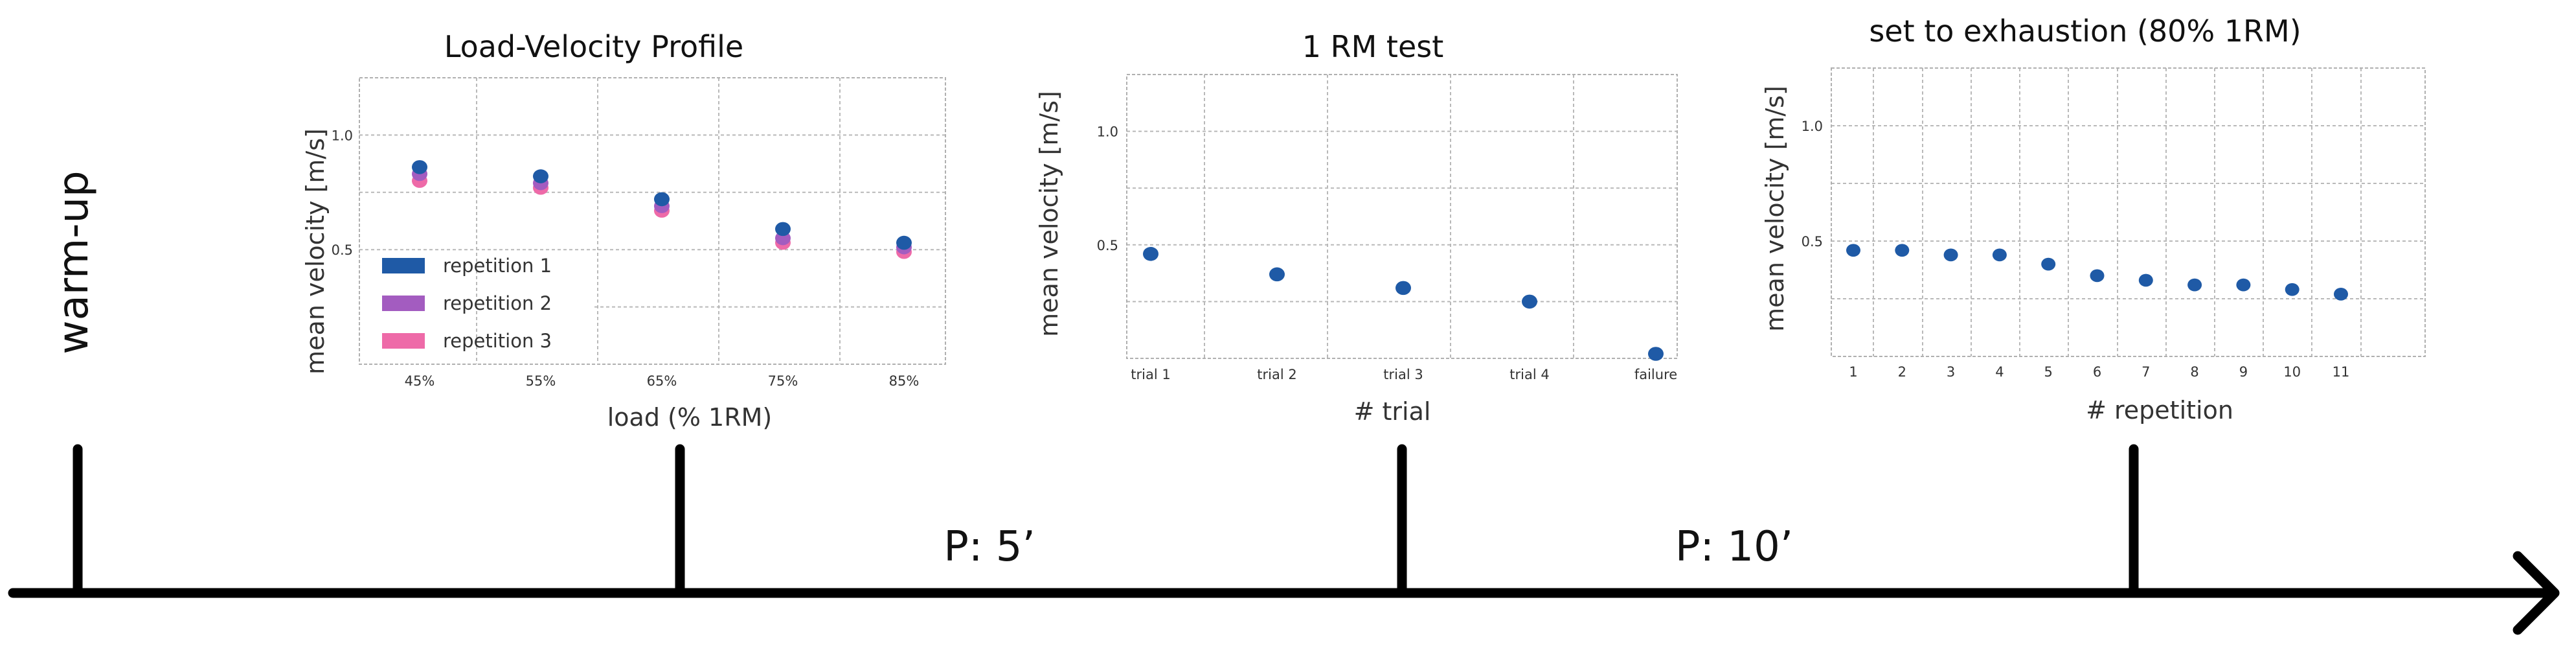  What do you see at coordinates (904, 381) in the screenshot?
I see `x-tick-label: 85%` at bounding box center [904, 381].